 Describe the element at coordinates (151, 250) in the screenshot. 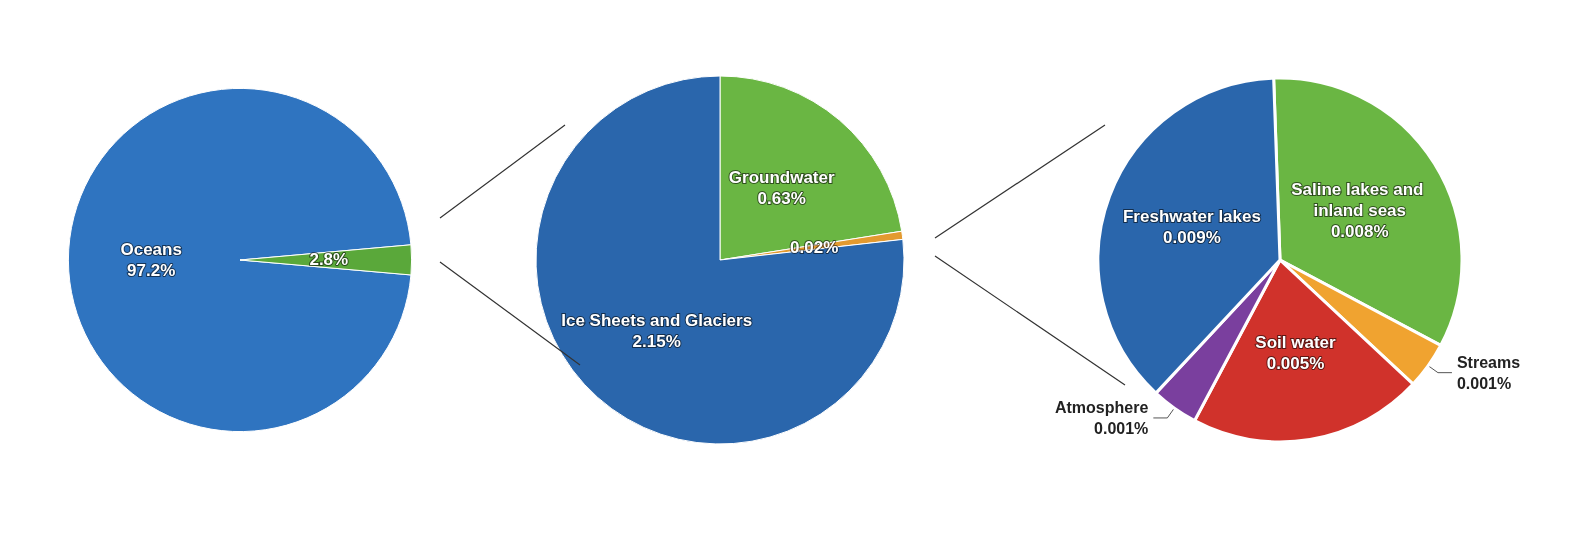

I see `slice-label: Oceans` at that location.